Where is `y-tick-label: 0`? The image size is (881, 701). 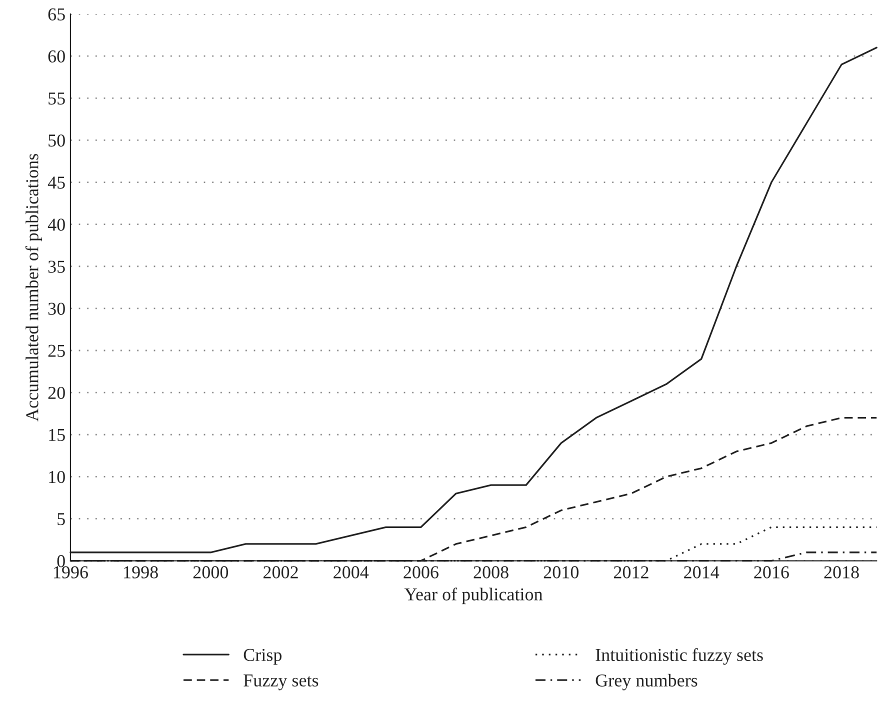 y-tick-label: 0 is located at coordinates (61, 561).